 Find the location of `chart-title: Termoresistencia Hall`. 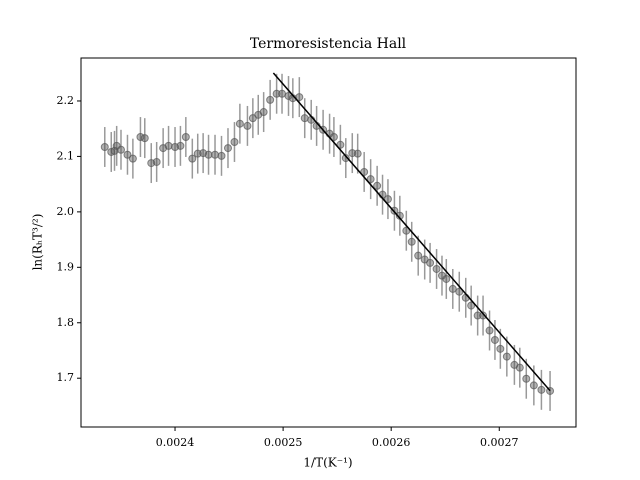

chart-title: Termoresistencia Hall is located at coordinates (328, 44).